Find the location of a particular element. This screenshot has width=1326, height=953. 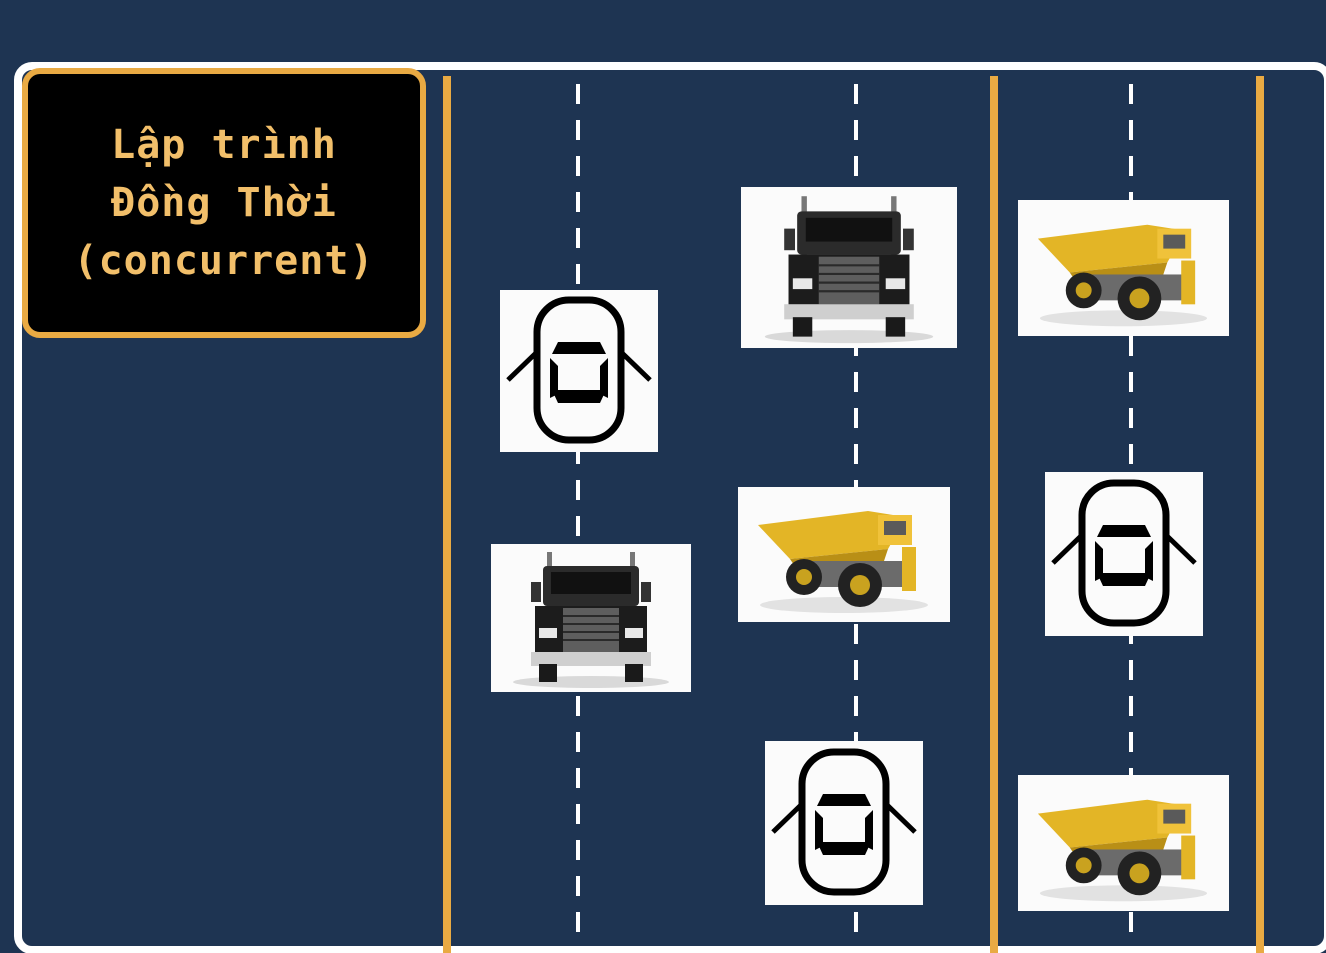

title-text: Lập trình Đồng Thời (concurrent) is located at coordinates (224, 203).